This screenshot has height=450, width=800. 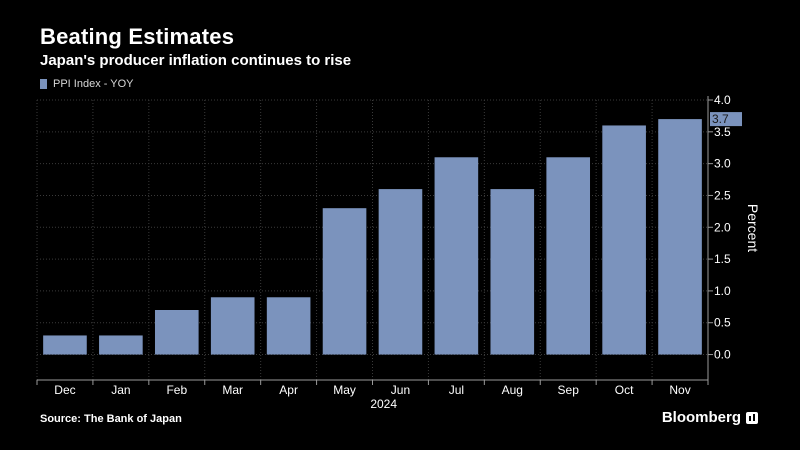 I want to click on brand-name: Bloomberg, so click(x=701, y=417).